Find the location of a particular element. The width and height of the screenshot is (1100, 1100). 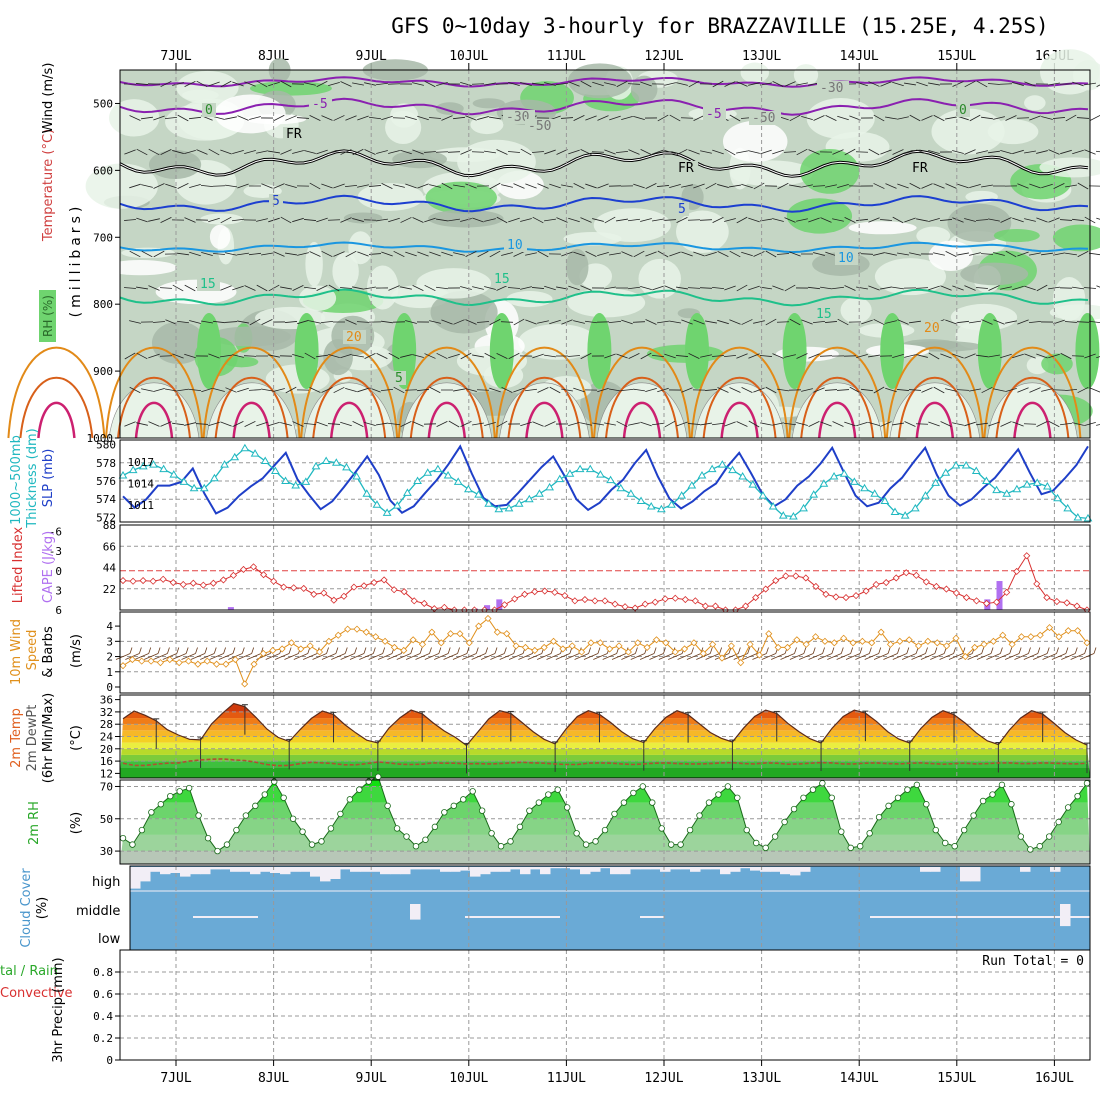

bottom-date-label: 10JUL is located at coordinates (468, 1078).